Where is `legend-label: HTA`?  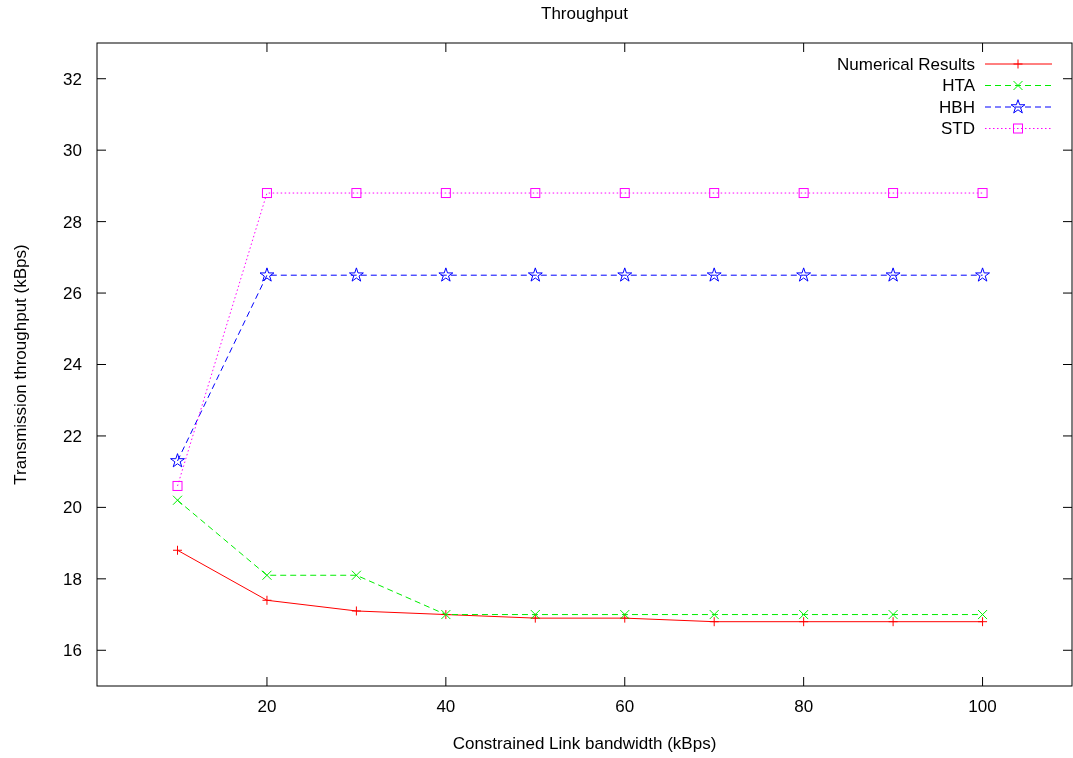
legend-label: HTA is located at coordinates (959, 86).